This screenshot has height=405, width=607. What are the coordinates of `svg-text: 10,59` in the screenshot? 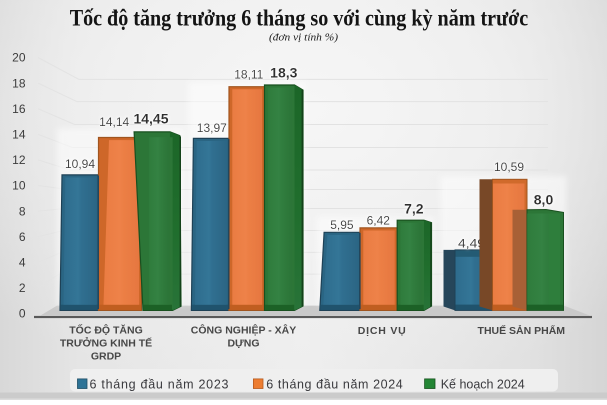 It's located at (509, 167).